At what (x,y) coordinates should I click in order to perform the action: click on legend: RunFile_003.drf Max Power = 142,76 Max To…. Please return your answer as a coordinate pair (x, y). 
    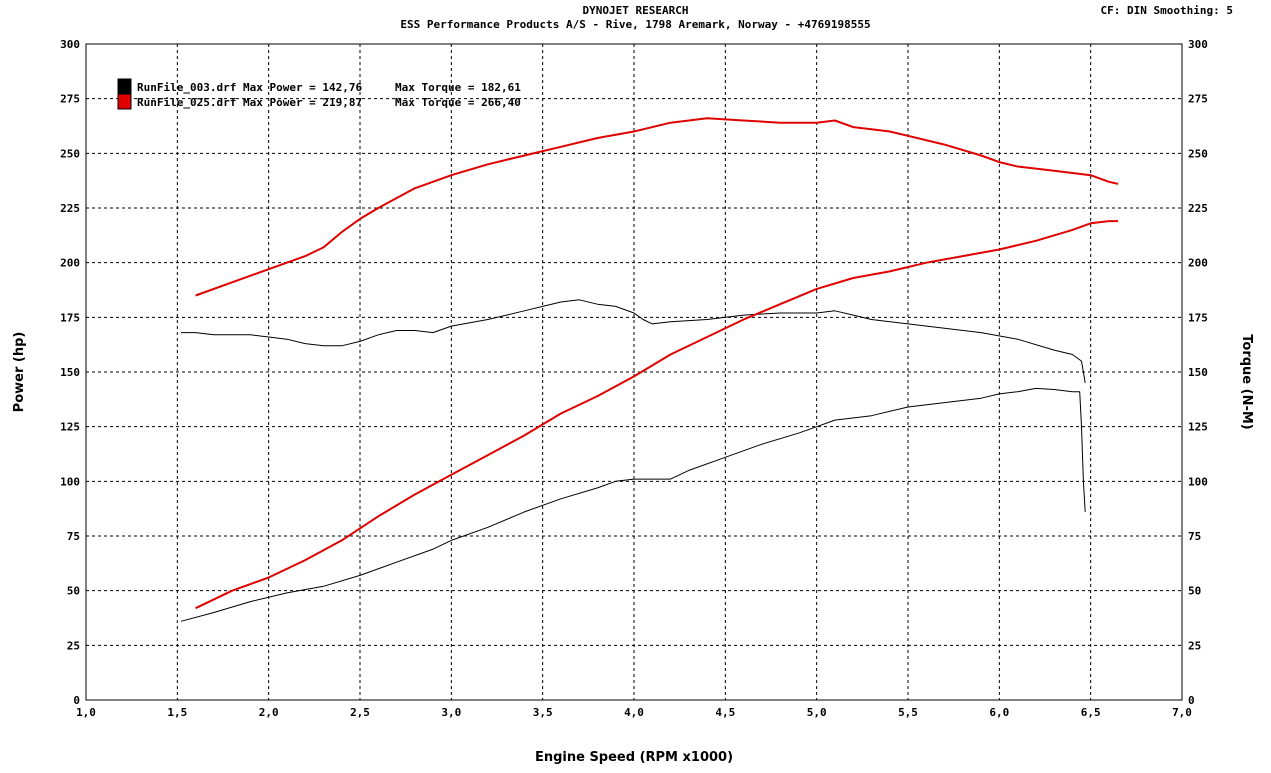
    Looking at the image, I should click on (319, 94).